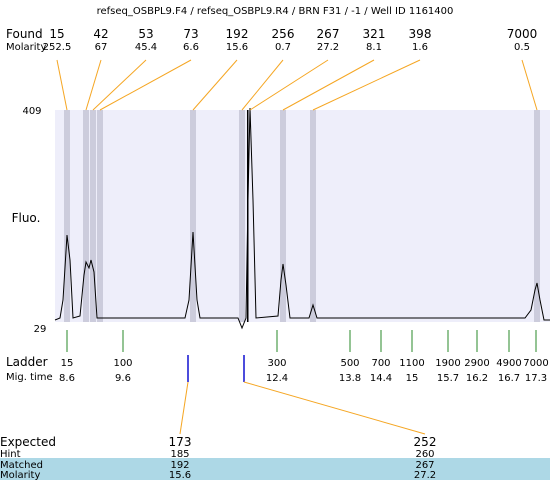 Image resolution: width=550 pixels, height=480 pixels. What do you see at coordinates (424, 465) in the screenshot?
I see `expected-cell: 267` at bounding box center [424, 465].